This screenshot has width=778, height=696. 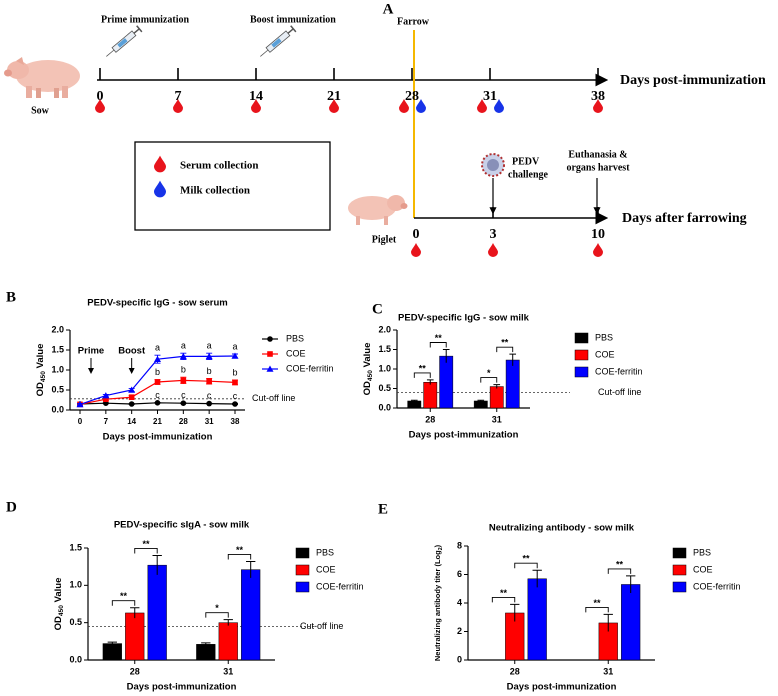 I want to click on significance-mark: *, so click(x=217, y=608).